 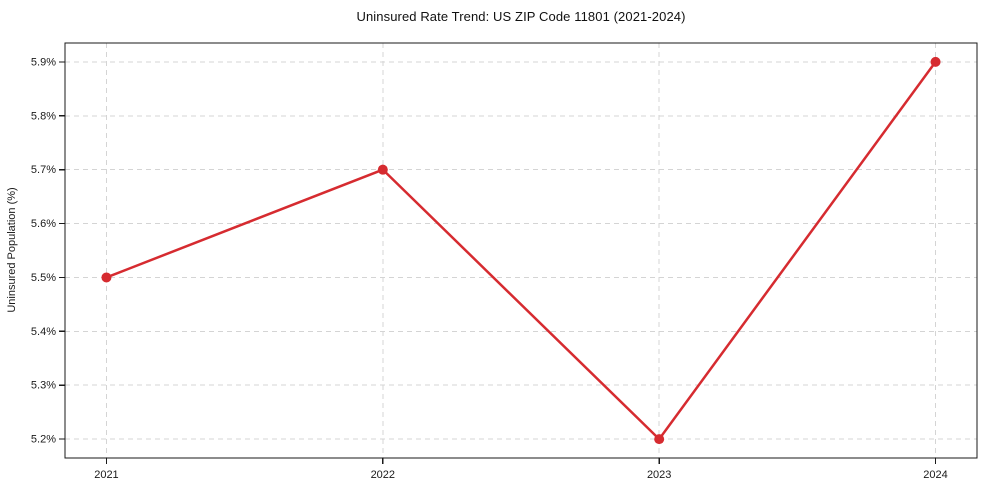 What do you see at coordinates (43, 386) in the screenshot?
I see `y-tick-label: 5.3%` at bounding box center [43, 386].